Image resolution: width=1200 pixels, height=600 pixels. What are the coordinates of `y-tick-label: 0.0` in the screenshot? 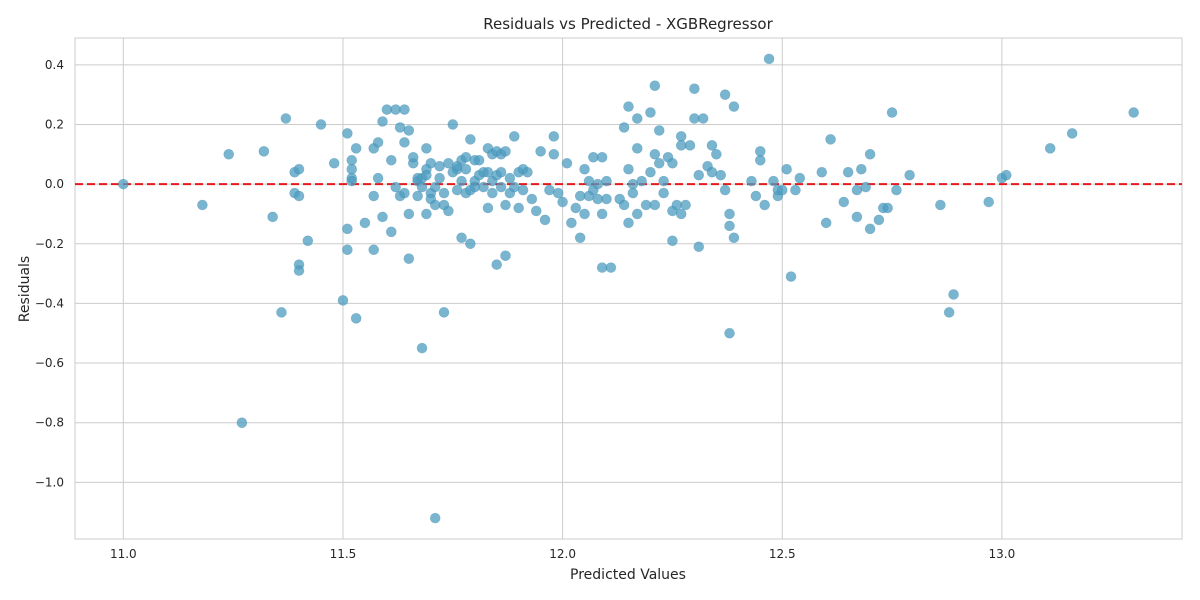 It's located at (54, 184).